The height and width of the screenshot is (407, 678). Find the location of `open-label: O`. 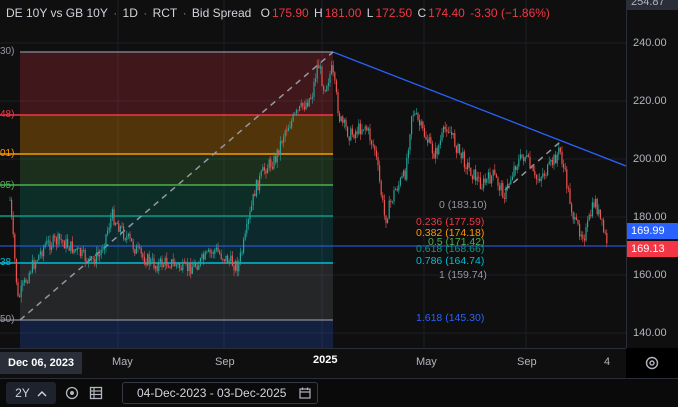

open-label: O is located at coordinates (265, 13).